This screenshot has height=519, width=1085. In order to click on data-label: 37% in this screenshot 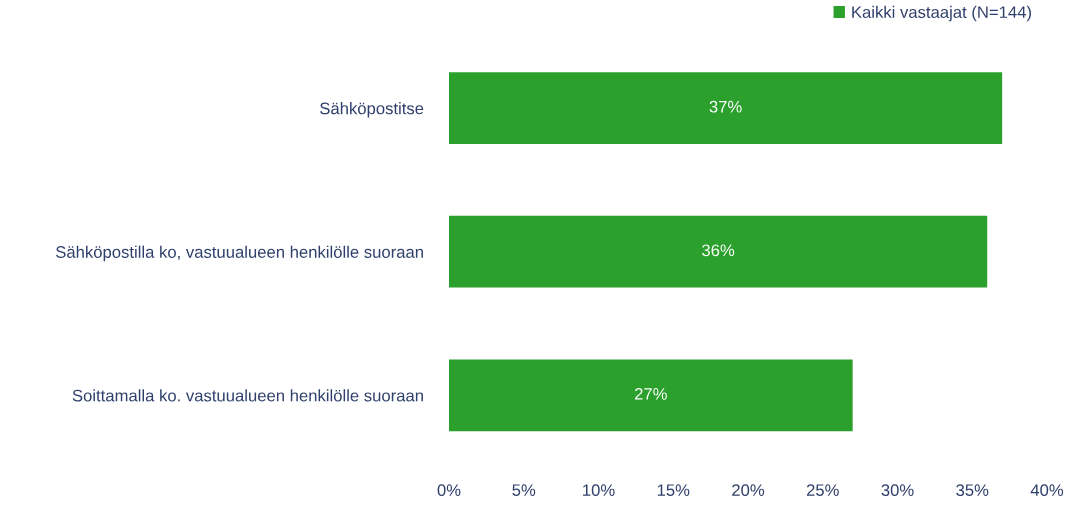, I will do `click(725, 106)`.